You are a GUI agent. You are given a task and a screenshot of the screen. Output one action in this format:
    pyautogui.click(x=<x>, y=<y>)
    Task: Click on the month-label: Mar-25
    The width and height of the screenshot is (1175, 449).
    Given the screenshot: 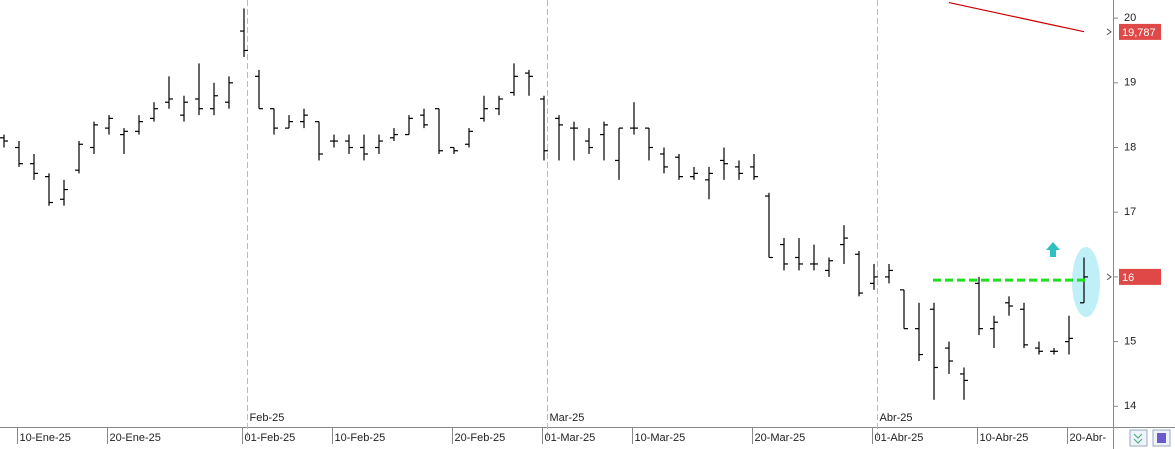 What is the action you would take?
    pyautogui.click(x=567, y=418)
    